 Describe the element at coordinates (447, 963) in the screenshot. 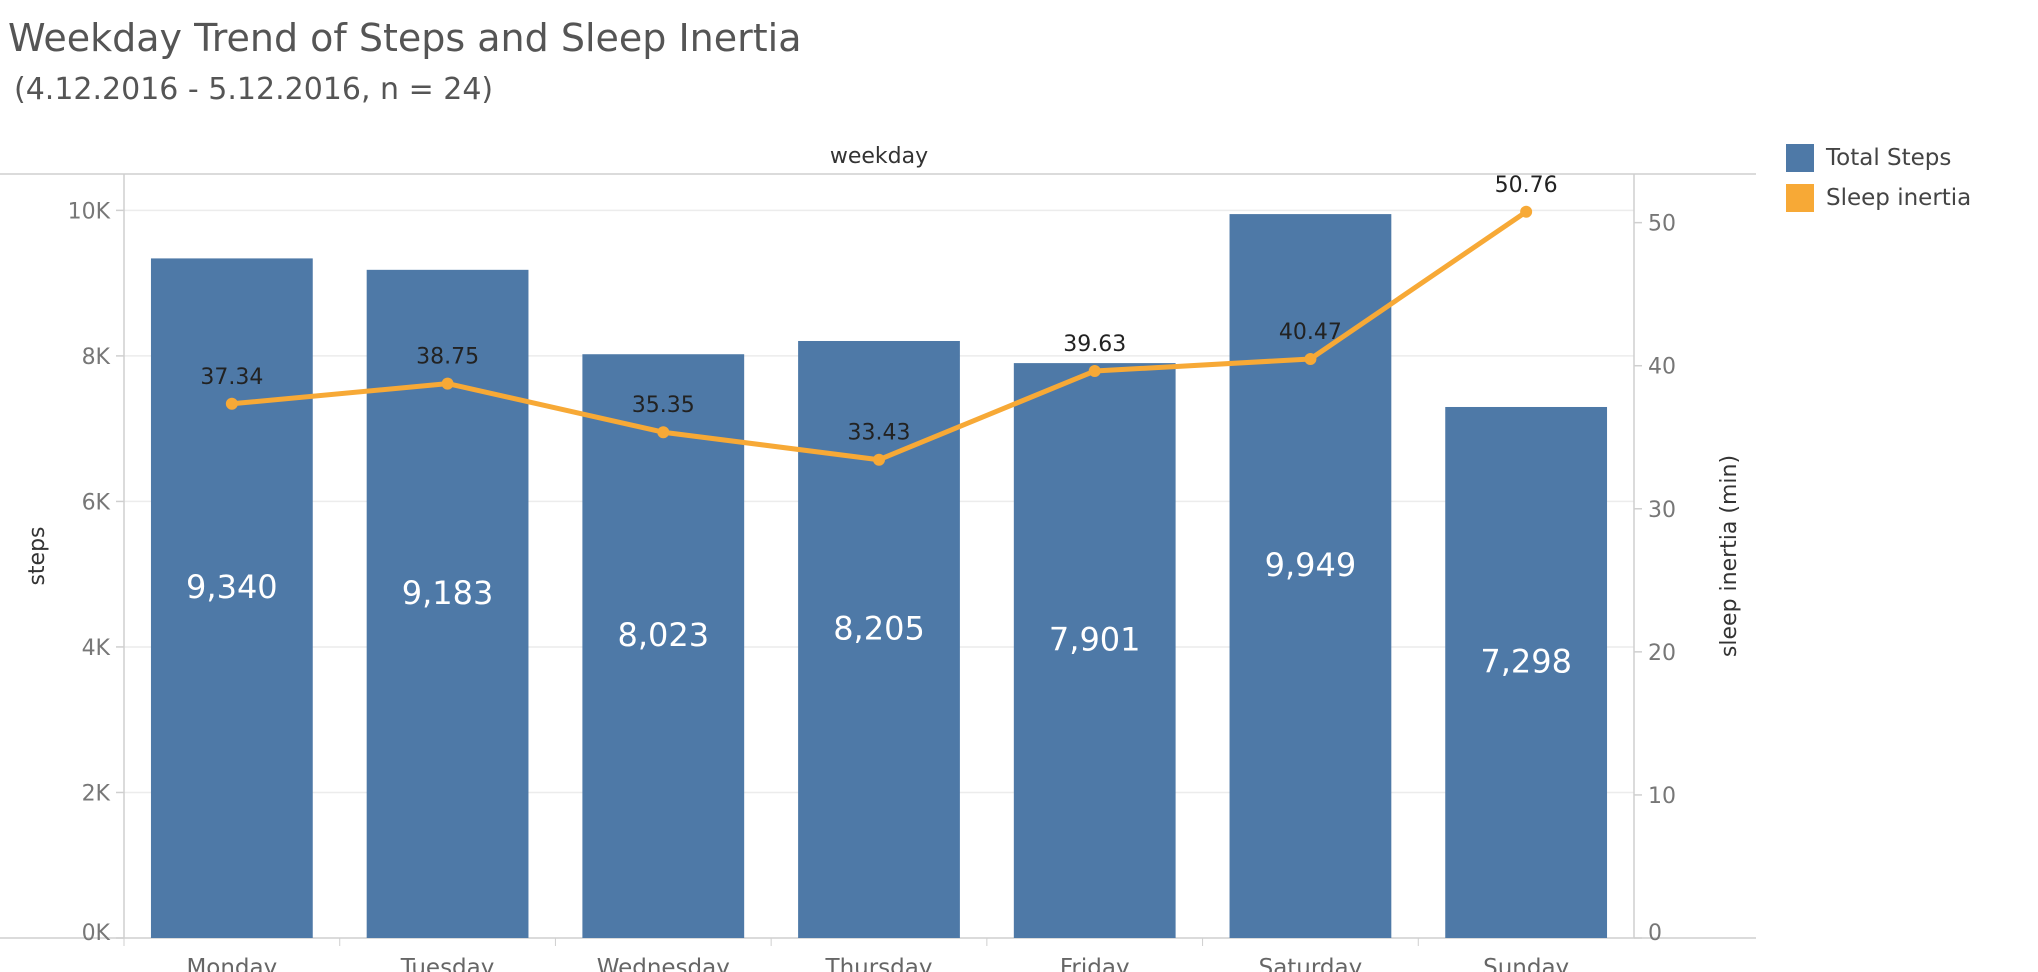

I see `x-tick-label: Tuesday` at that location.